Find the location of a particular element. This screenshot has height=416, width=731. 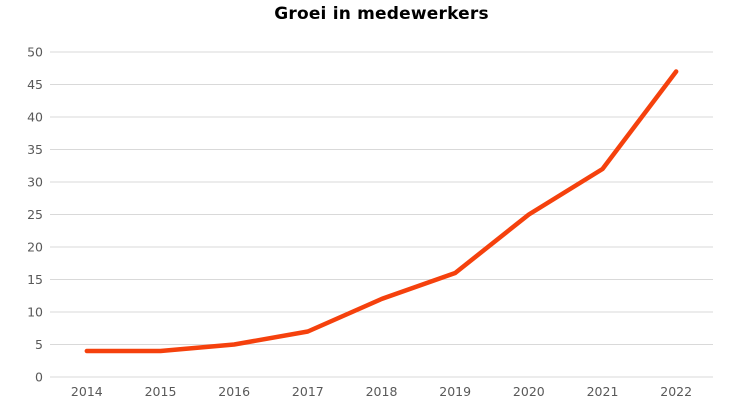

y-axis-tick-label: 25 is located at coordinates (35, 214).